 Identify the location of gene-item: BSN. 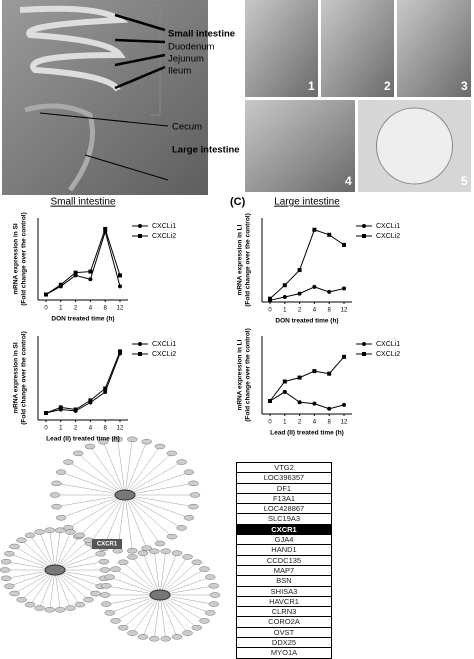
(284, 581).